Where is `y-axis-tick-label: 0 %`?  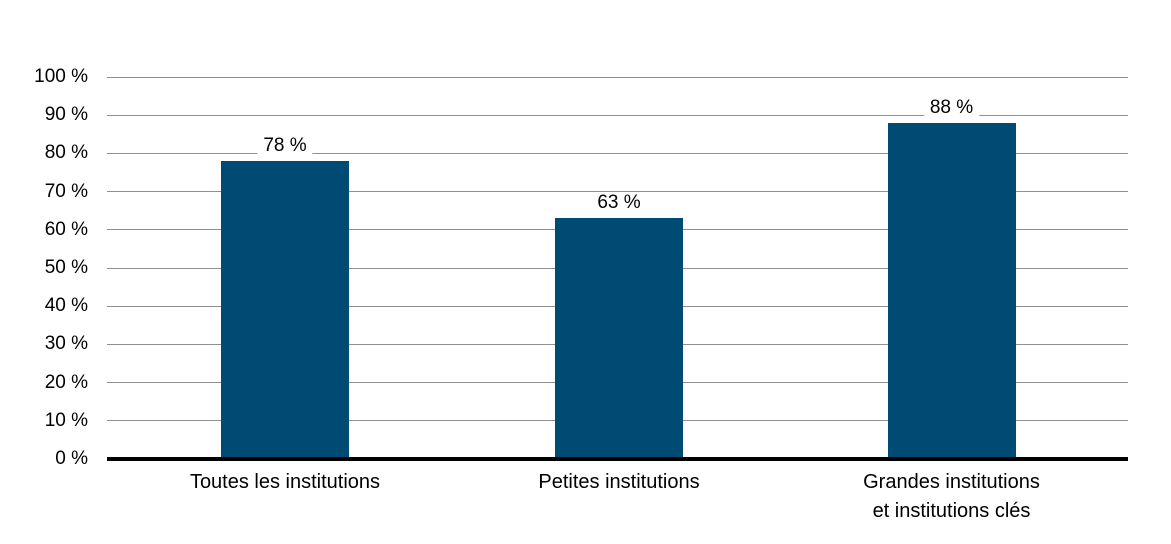 y-axis-tick-label: 0 % is located at coordinates (71, 458).